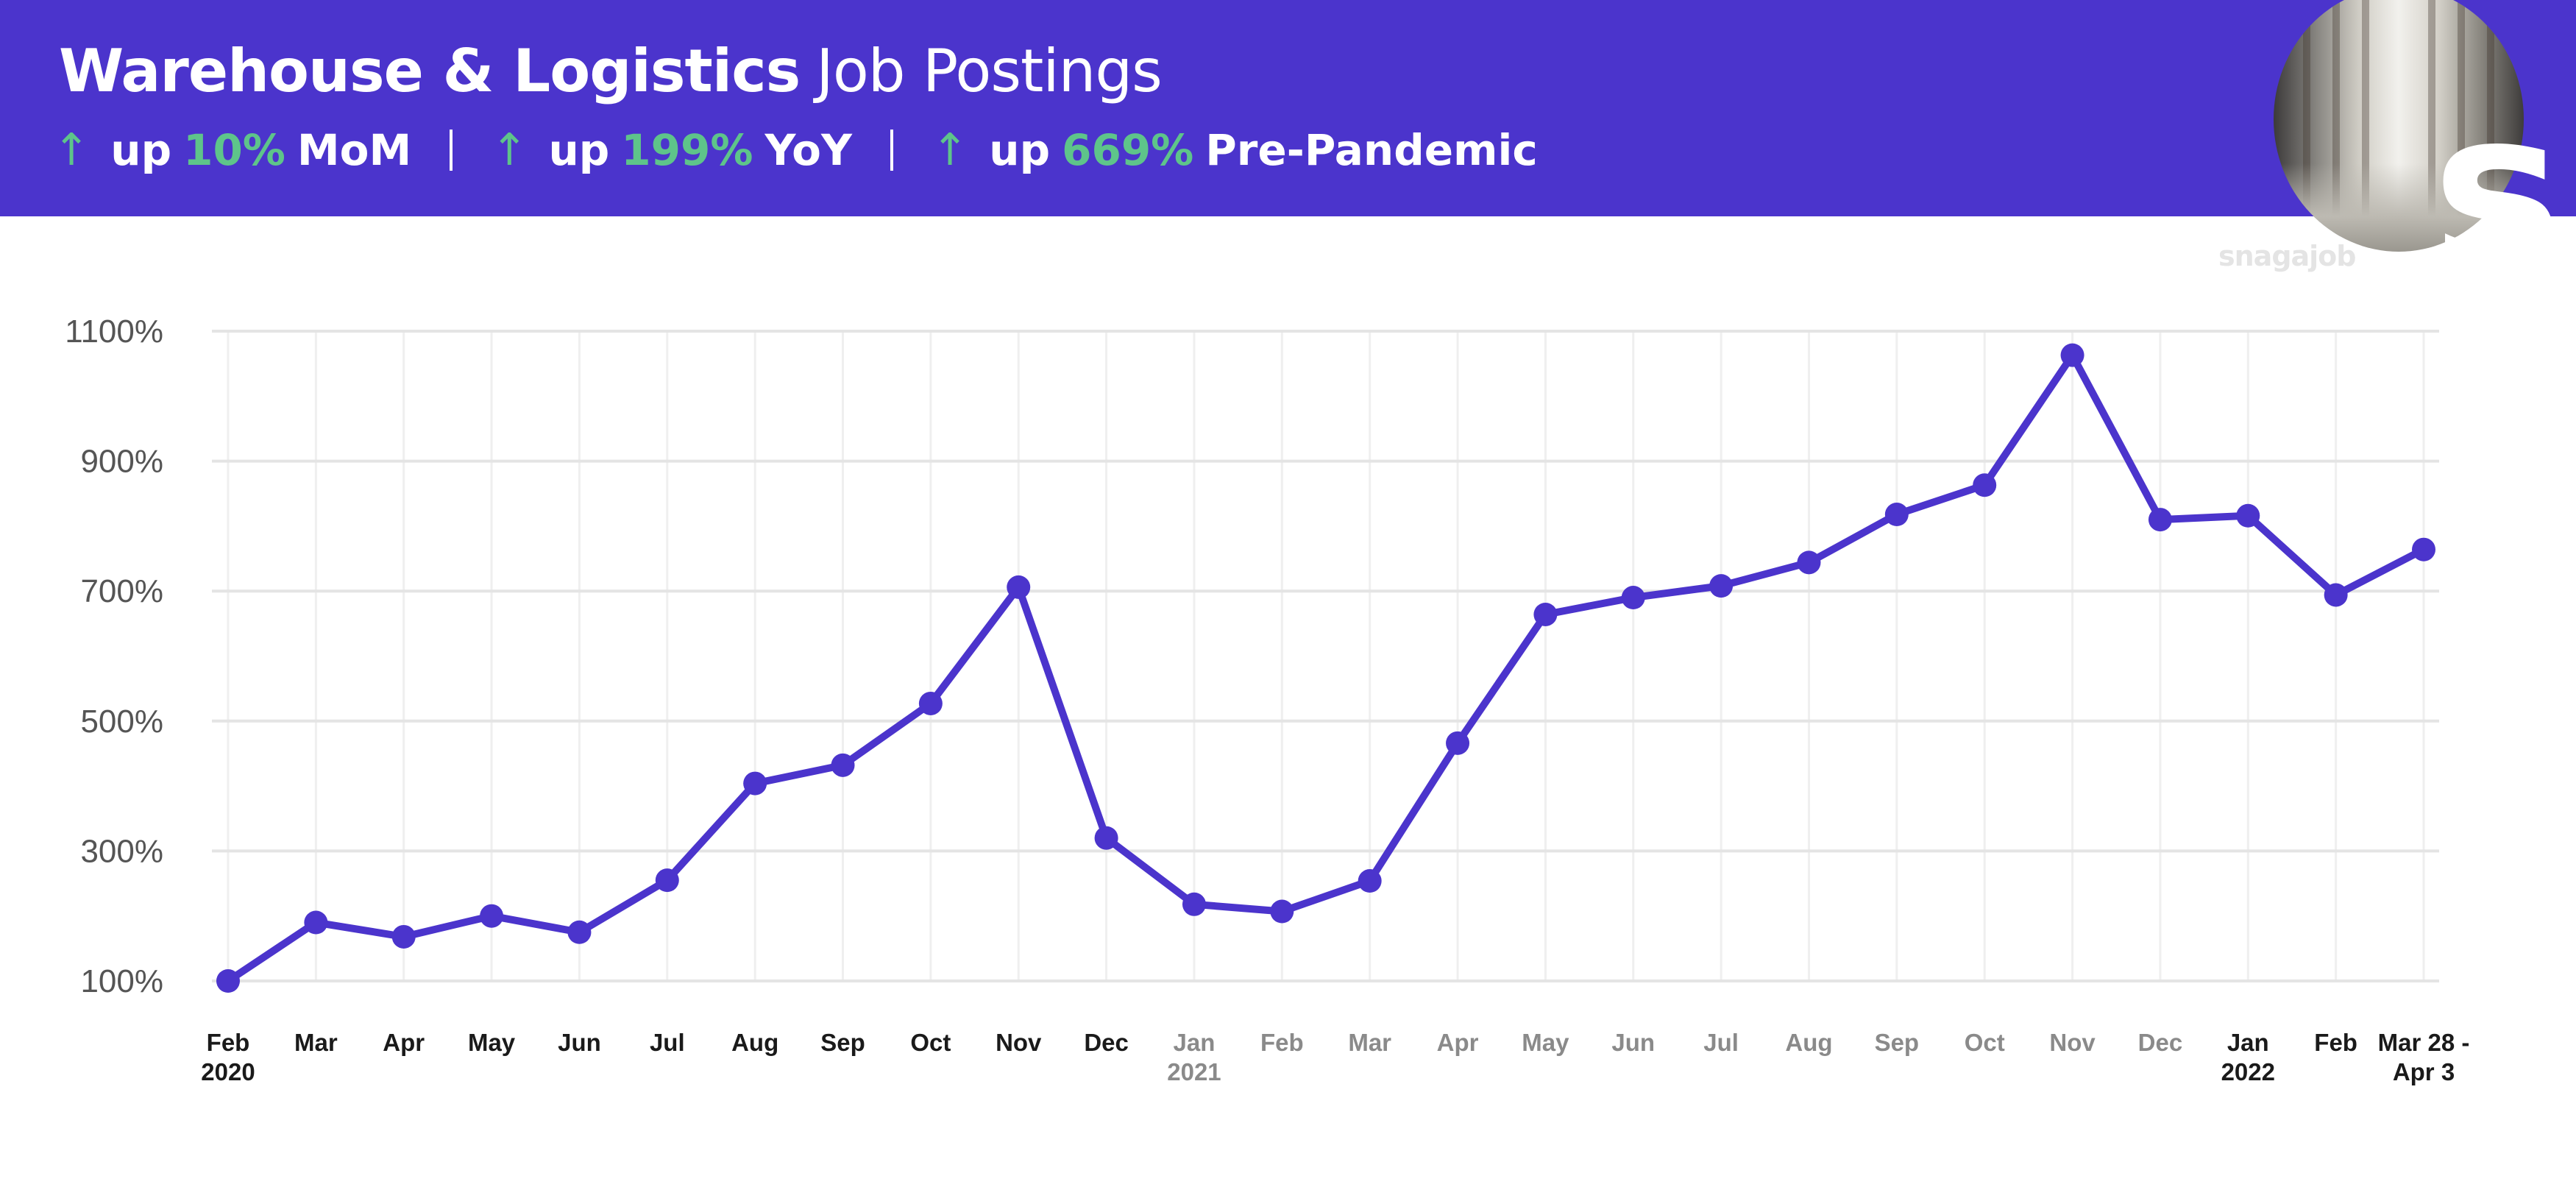  I want to click on y-tick-label: 300%, so click(121, 851).